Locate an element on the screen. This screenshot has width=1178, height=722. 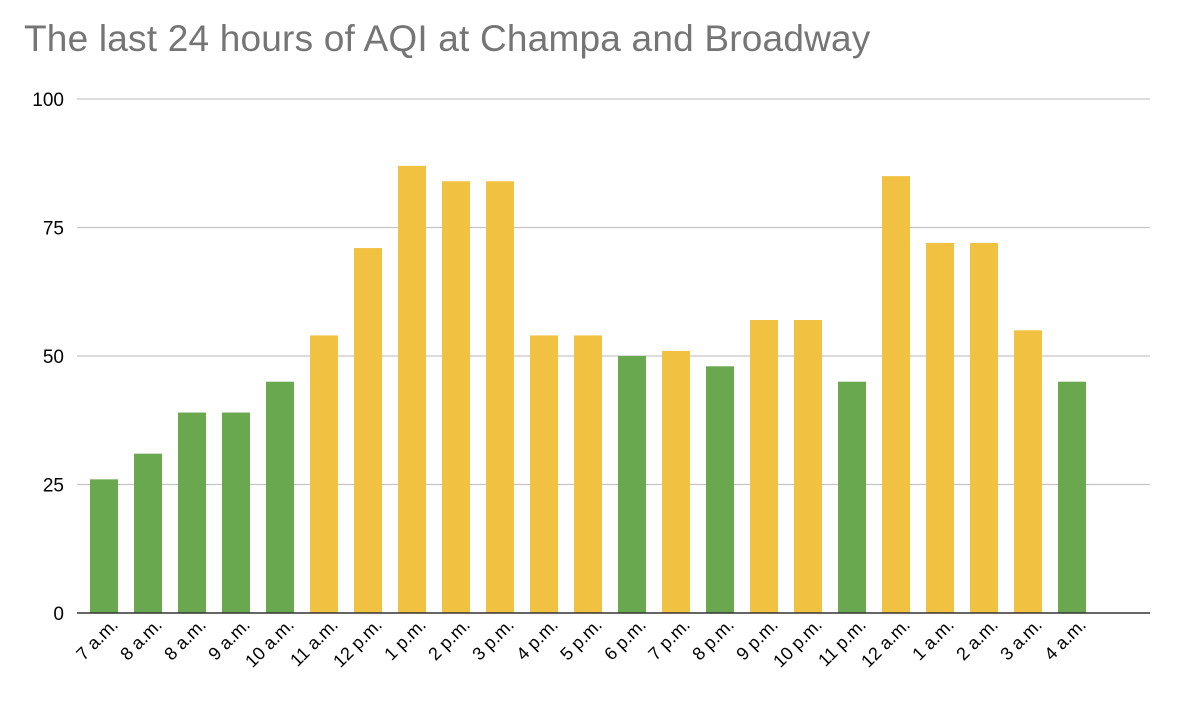
x-tick-label: 12 a.m. is located at coordinates (885, 643).